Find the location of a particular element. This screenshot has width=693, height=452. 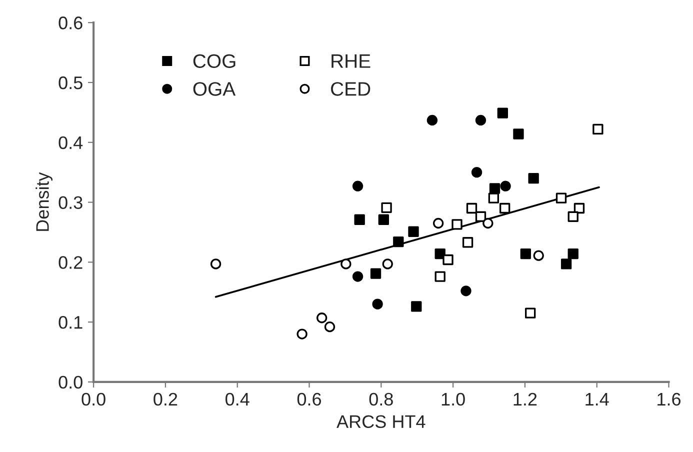

x-tick-label: 0.4 is located at coordinates (238, 399).